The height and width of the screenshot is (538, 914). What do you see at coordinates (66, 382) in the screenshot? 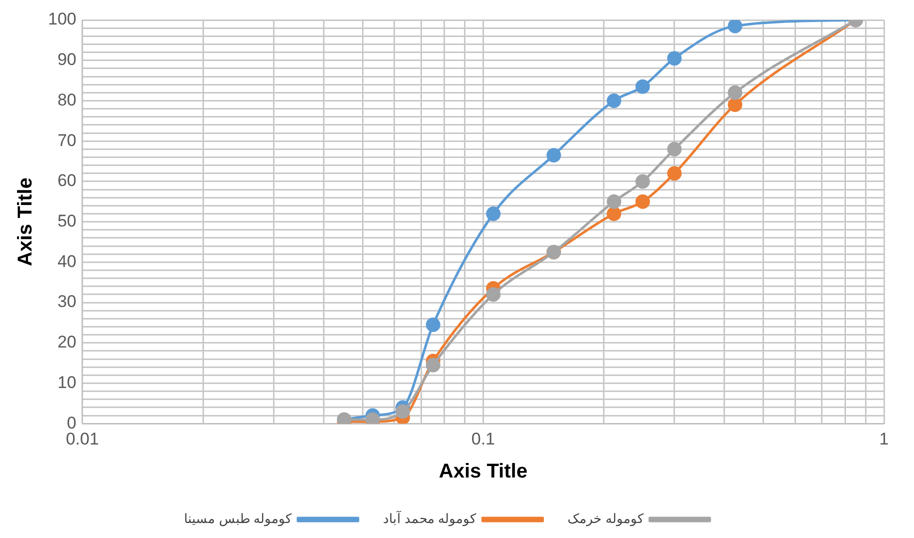
I see `y-tick-label: 10` at bounding box center [66, 382].